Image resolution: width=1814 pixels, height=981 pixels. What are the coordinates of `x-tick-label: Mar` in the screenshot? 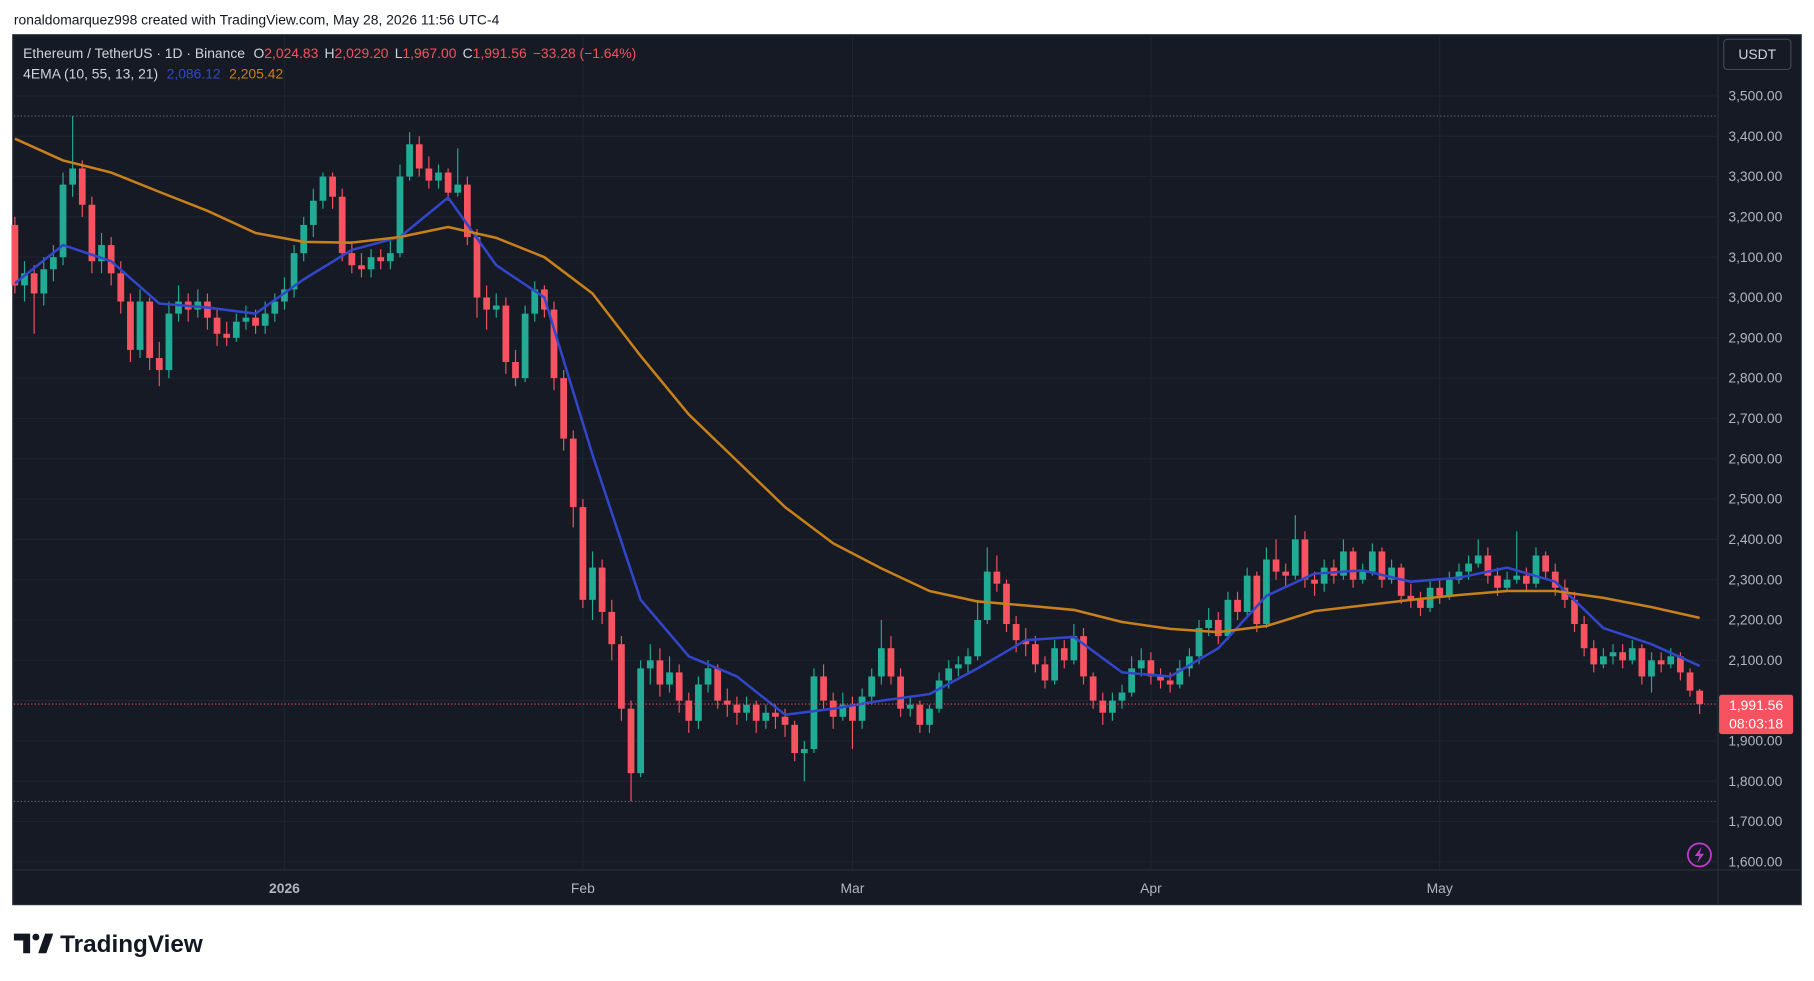 It's located at (853, 888).